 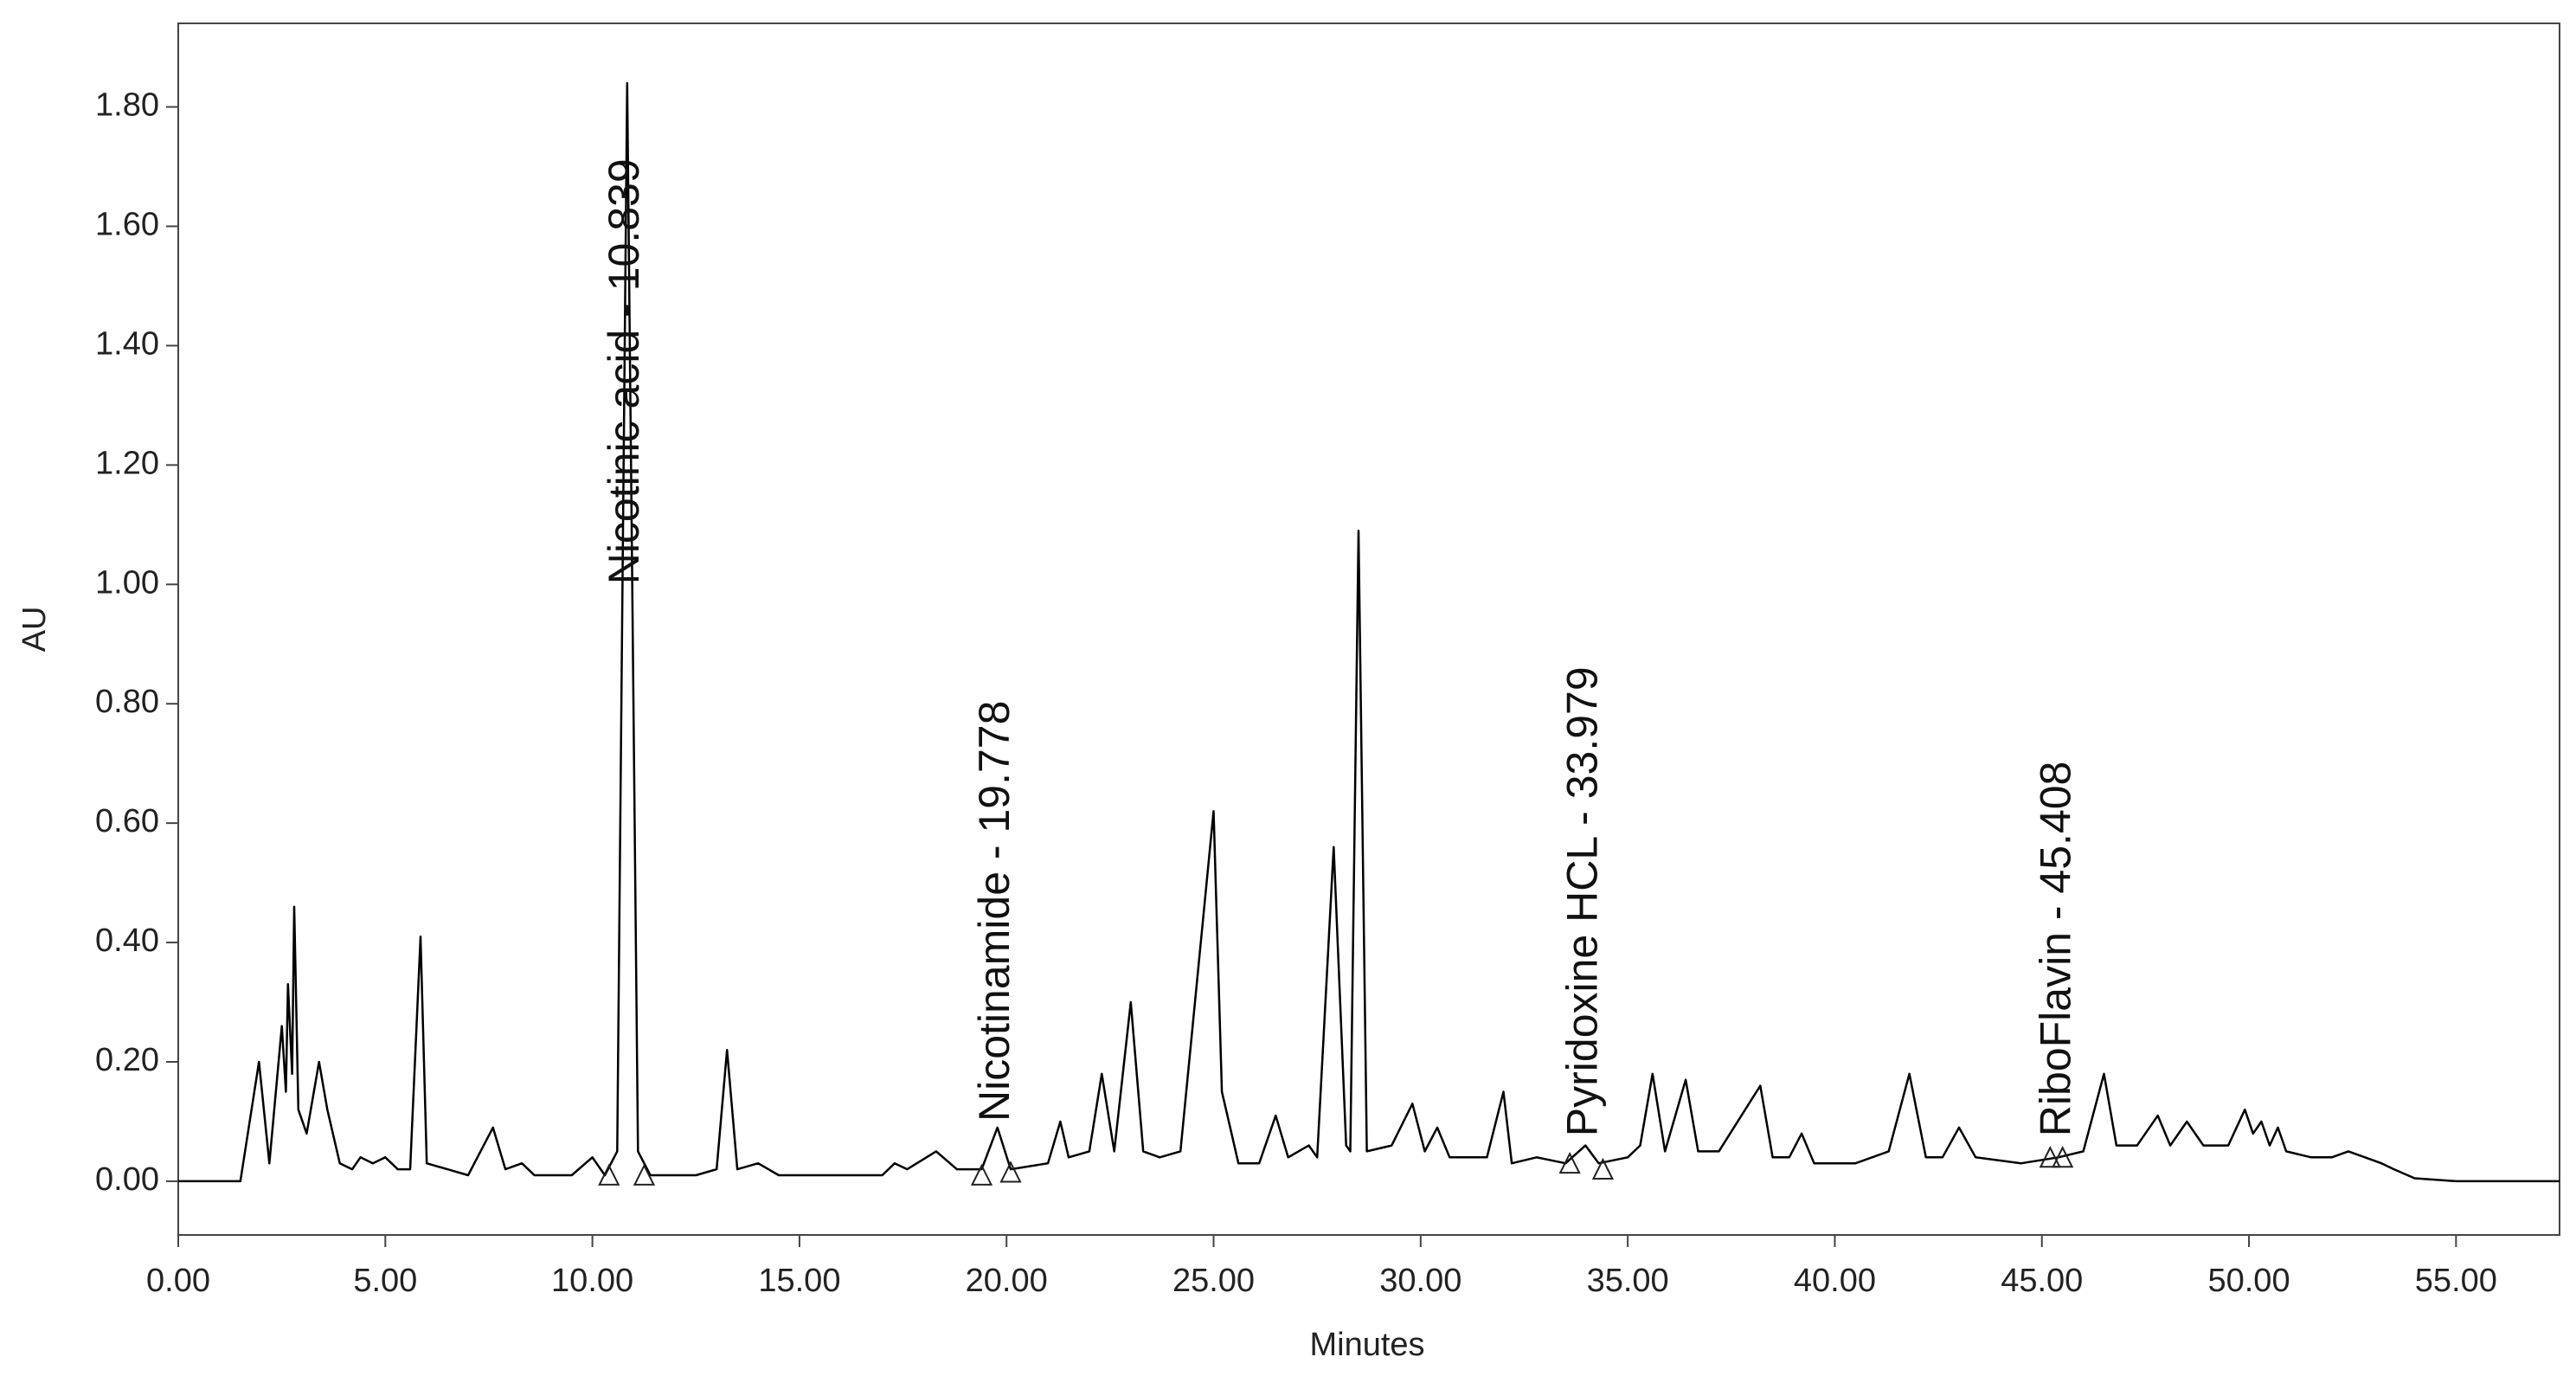 I want to click on x-tick-label: 5.00, so click(x=385, y=1281).